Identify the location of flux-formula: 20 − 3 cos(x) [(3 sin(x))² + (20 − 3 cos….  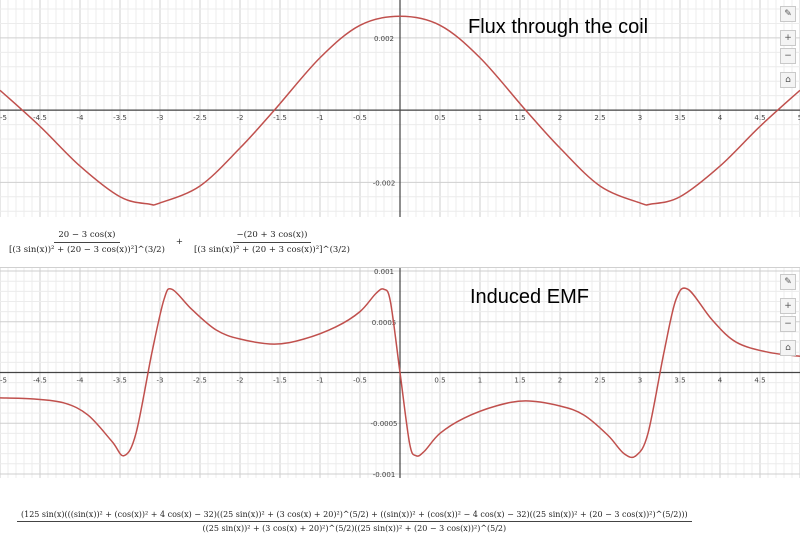
(179, 242).